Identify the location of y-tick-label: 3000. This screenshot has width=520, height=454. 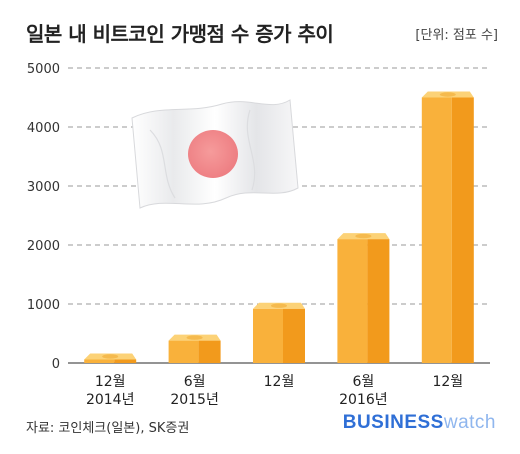
(43, 187).